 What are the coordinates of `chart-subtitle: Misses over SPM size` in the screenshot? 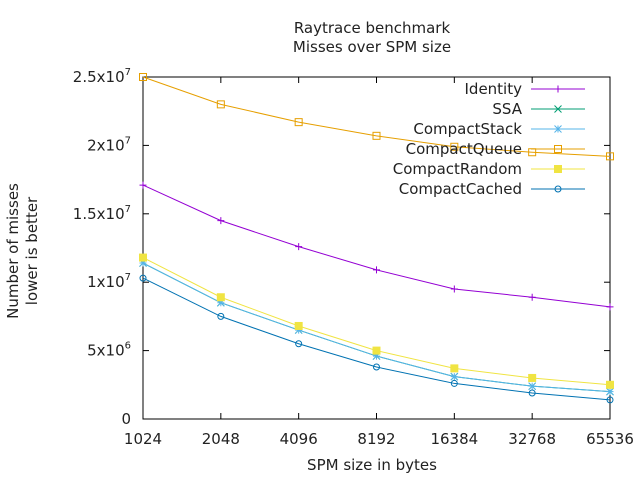 It's located at (372, 47).